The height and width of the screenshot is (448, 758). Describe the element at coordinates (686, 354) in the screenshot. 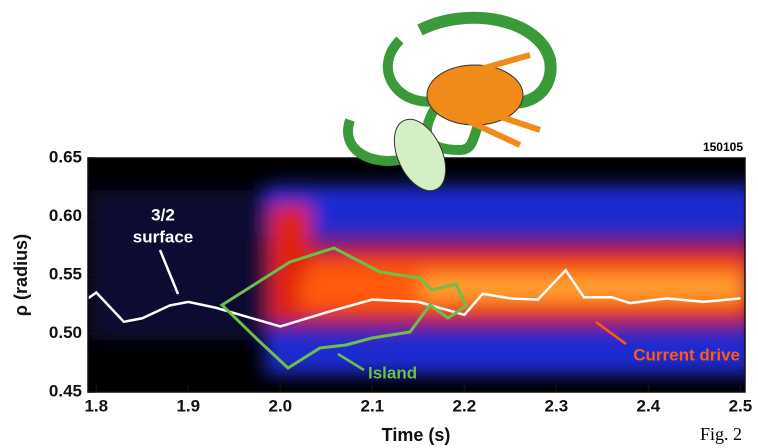

I see `annotation: Current drive` at that location.